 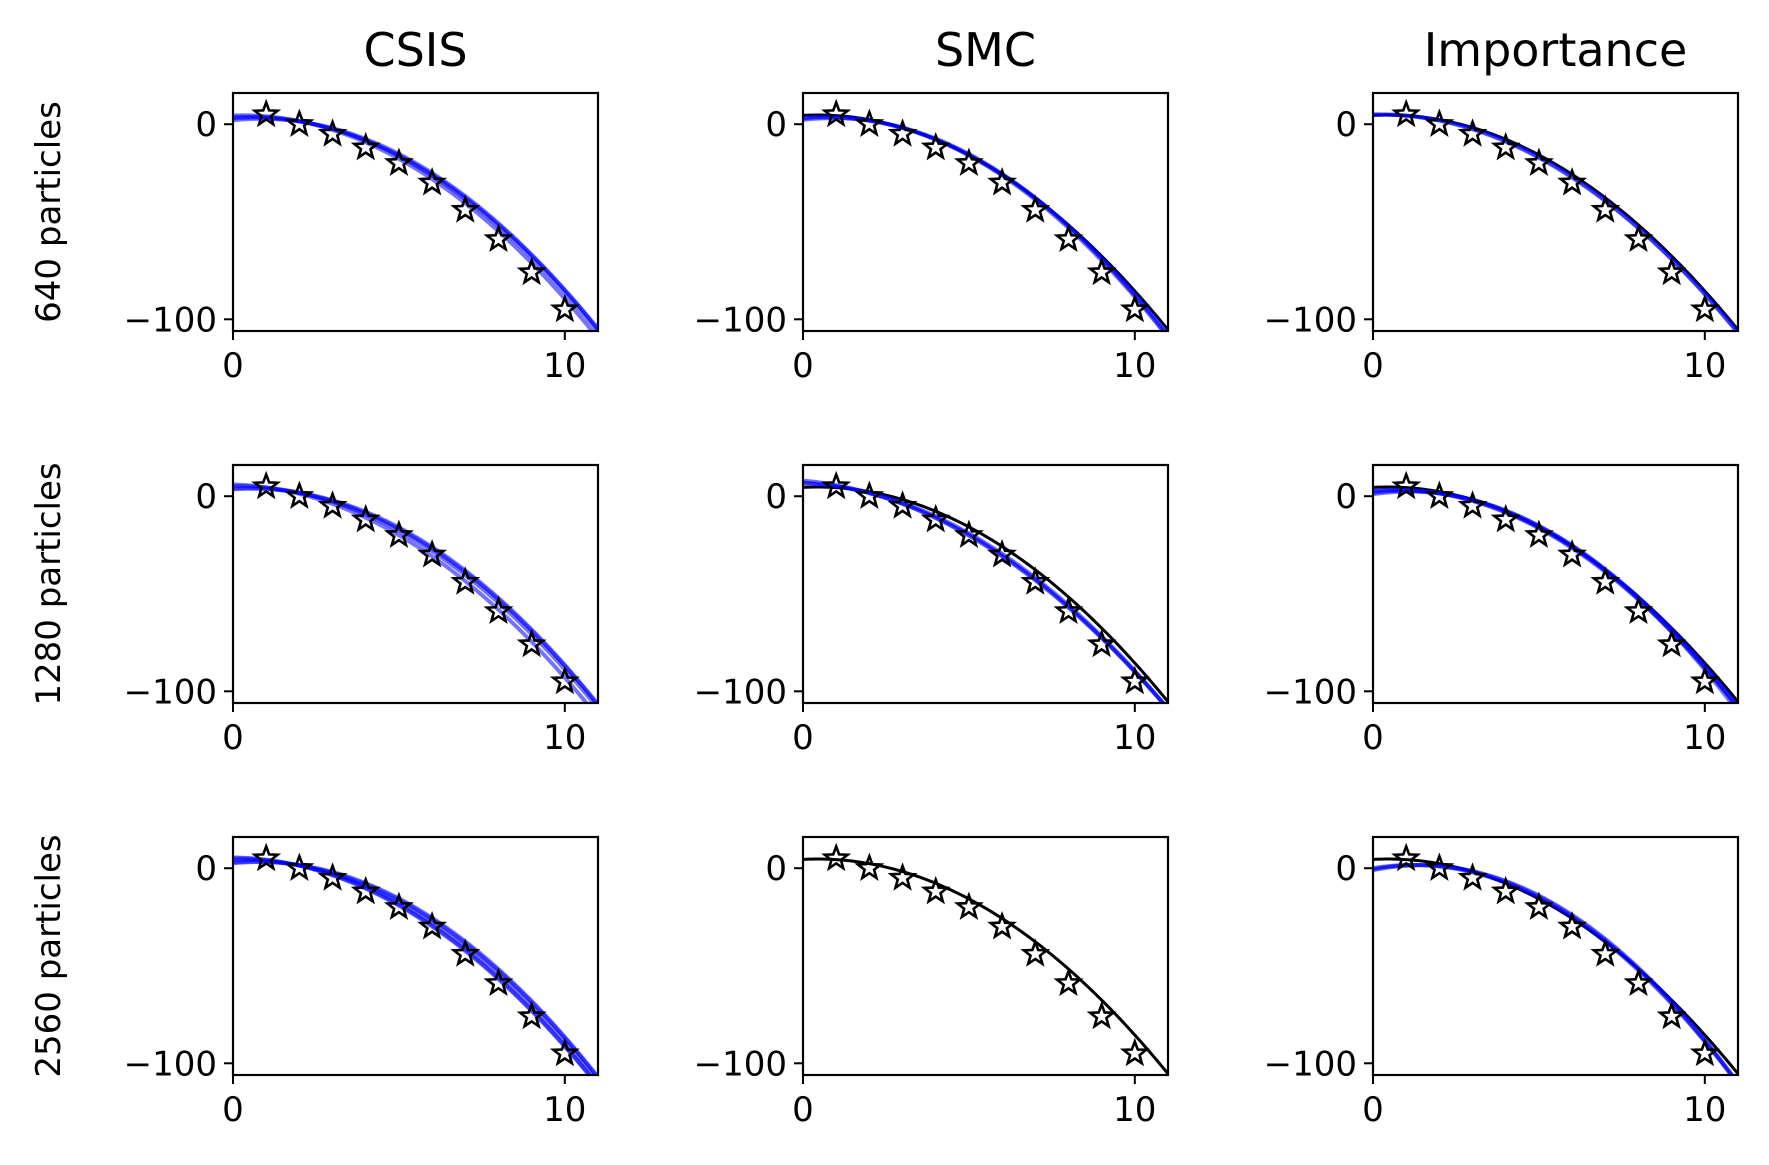 What do you see at coordinates (49, 955) in the screenshot?
I see `row-label: 2560 particles` at bounding box center [49, 955].